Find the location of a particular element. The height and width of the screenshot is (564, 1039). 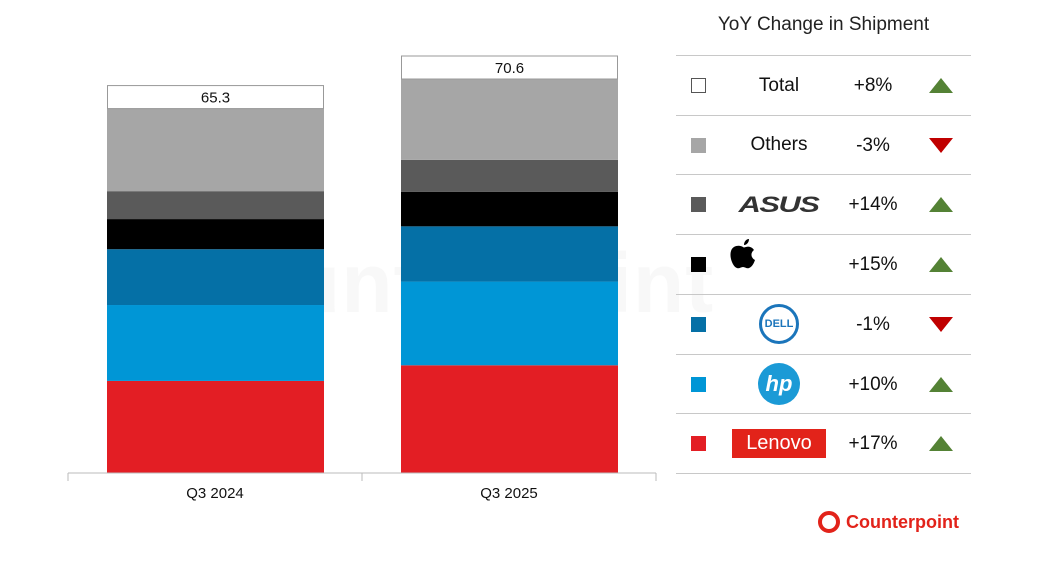

legend-label: hp is located at coordinates (779, 384).